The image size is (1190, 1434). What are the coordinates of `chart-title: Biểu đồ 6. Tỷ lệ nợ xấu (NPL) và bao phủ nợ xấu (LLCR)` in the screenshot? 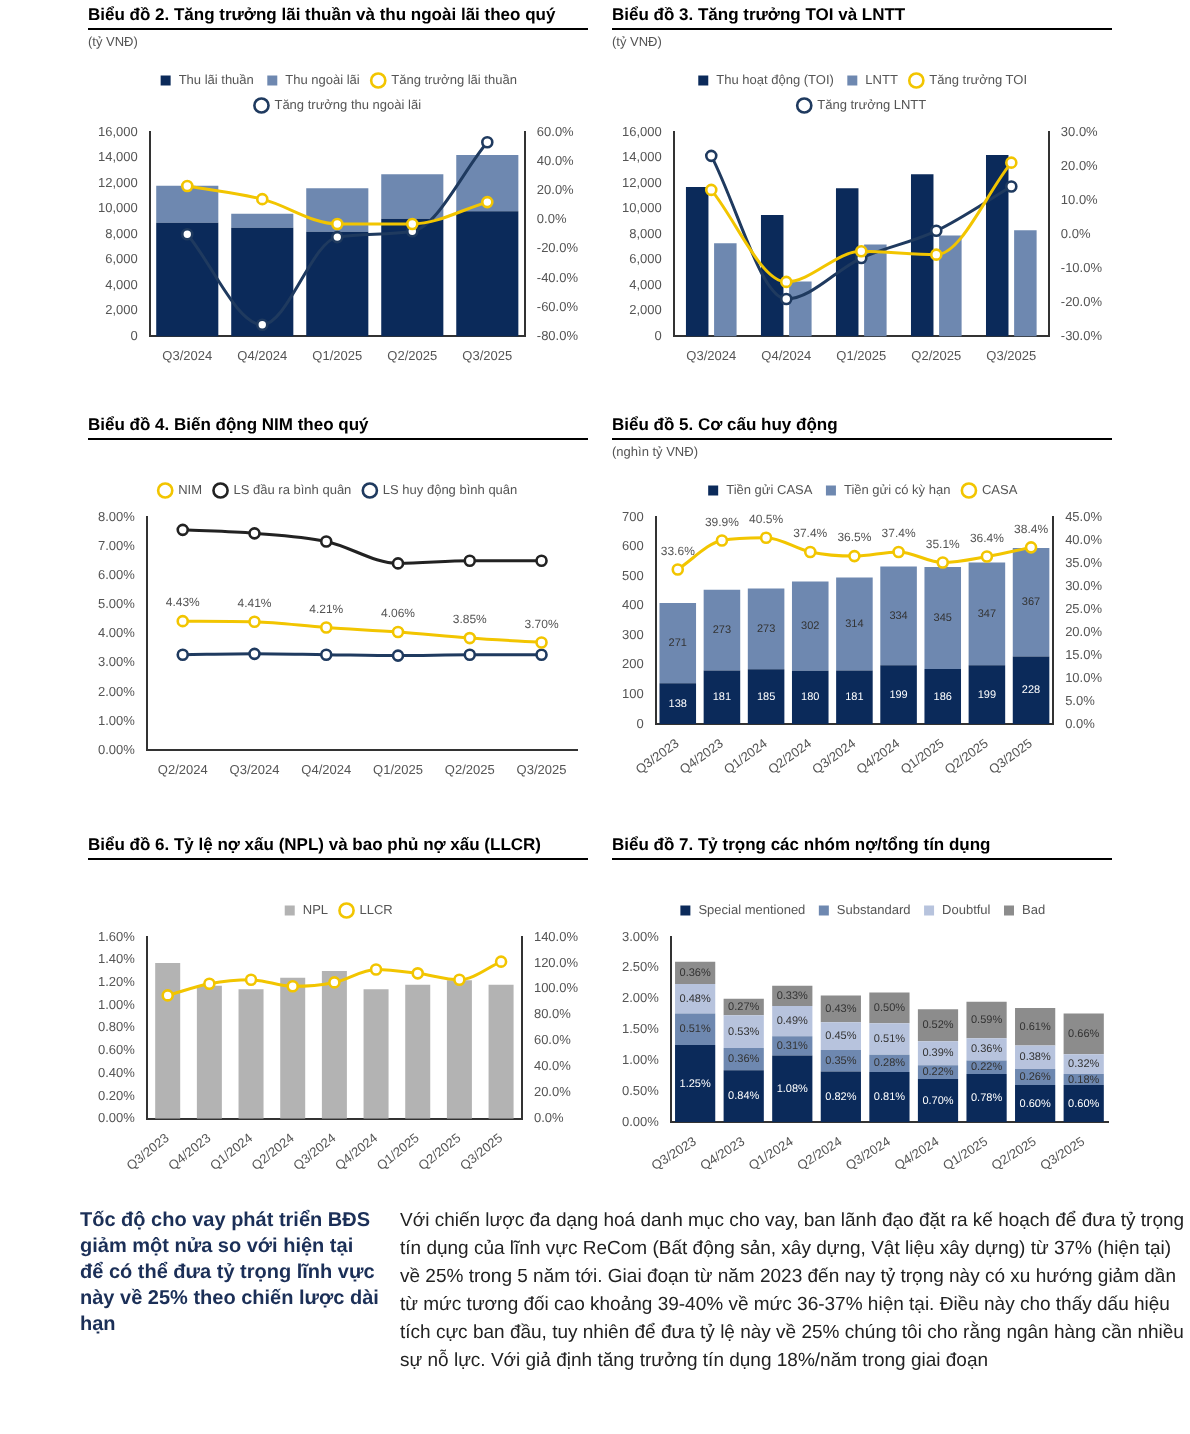 It's located at (338, 847).